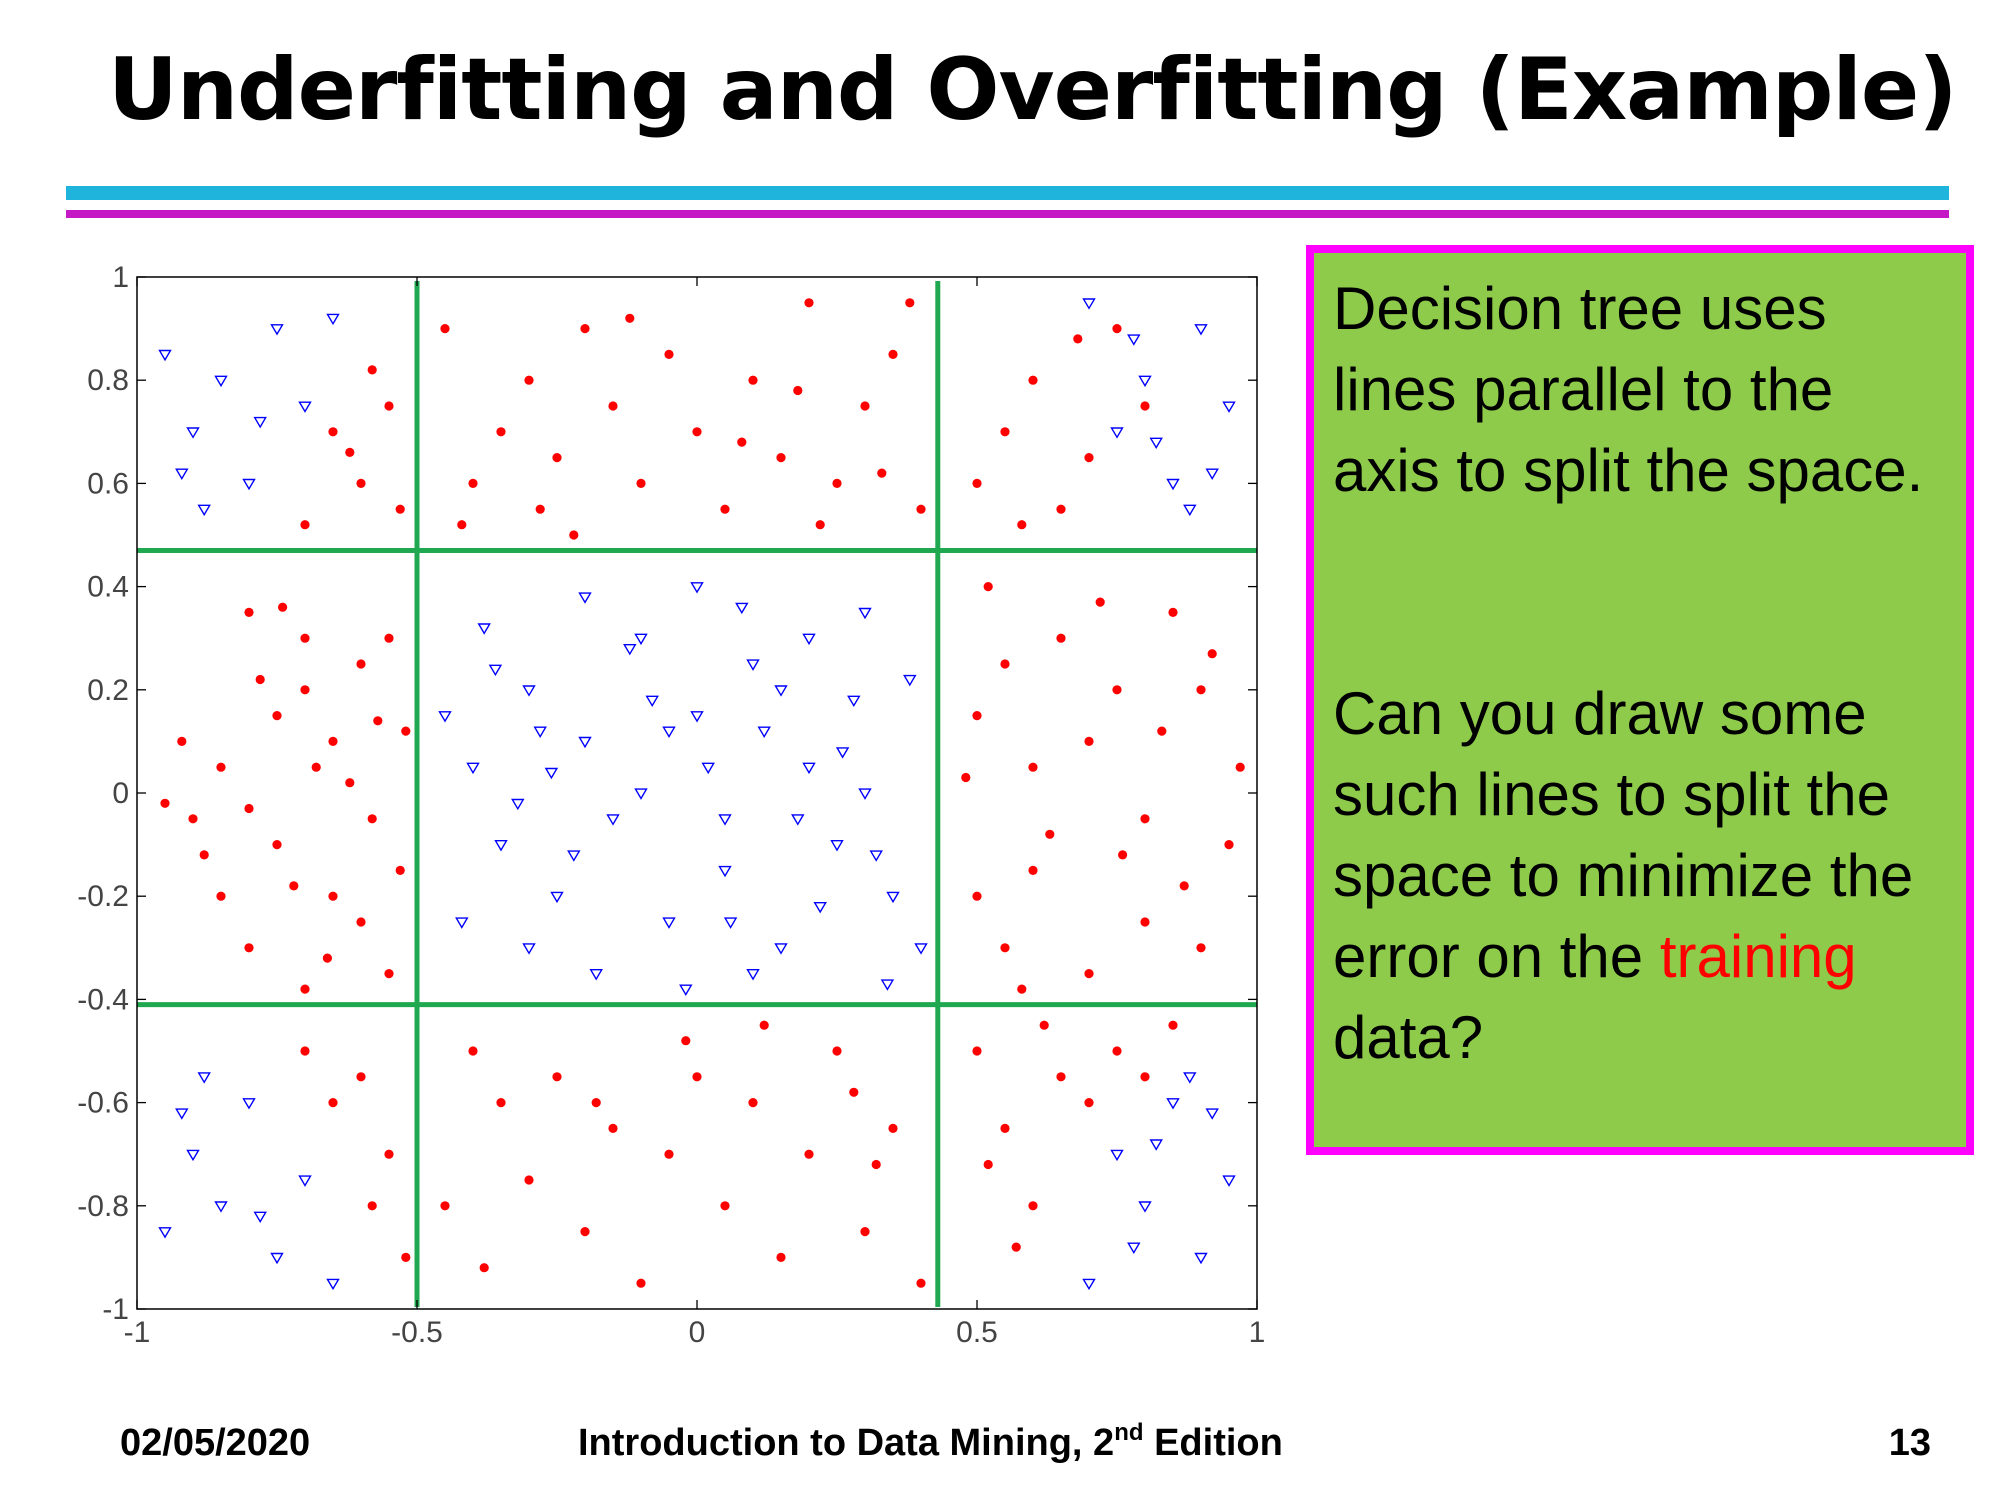 This screenshot has height=1500, width=2000. I want to click on y-tick-label: 0.2, so click(108, 690).